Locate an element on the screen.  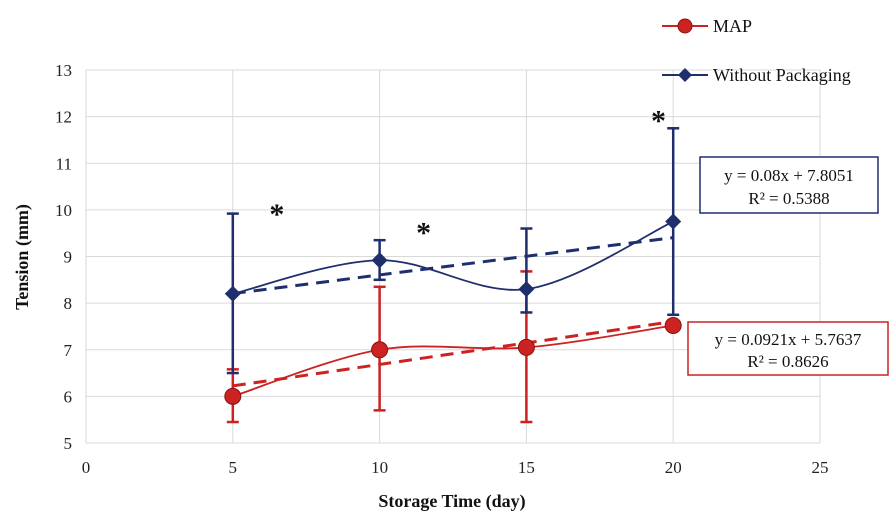
map-equation-box: y = 0.0921x + 5.7637 R² = 0.8626 is located at coordinates (788, 348).